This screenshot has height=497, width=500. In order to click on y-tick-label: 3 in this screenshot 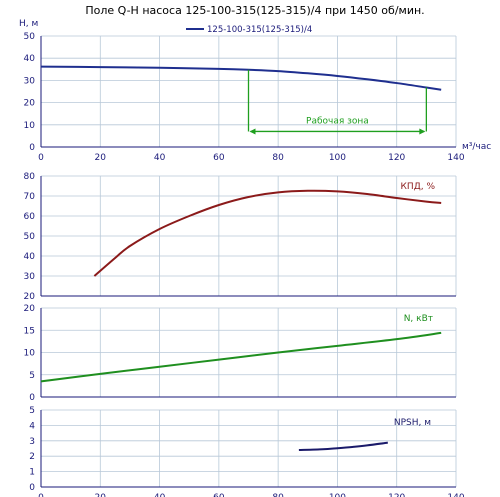, I will do `click(32, 442)`.